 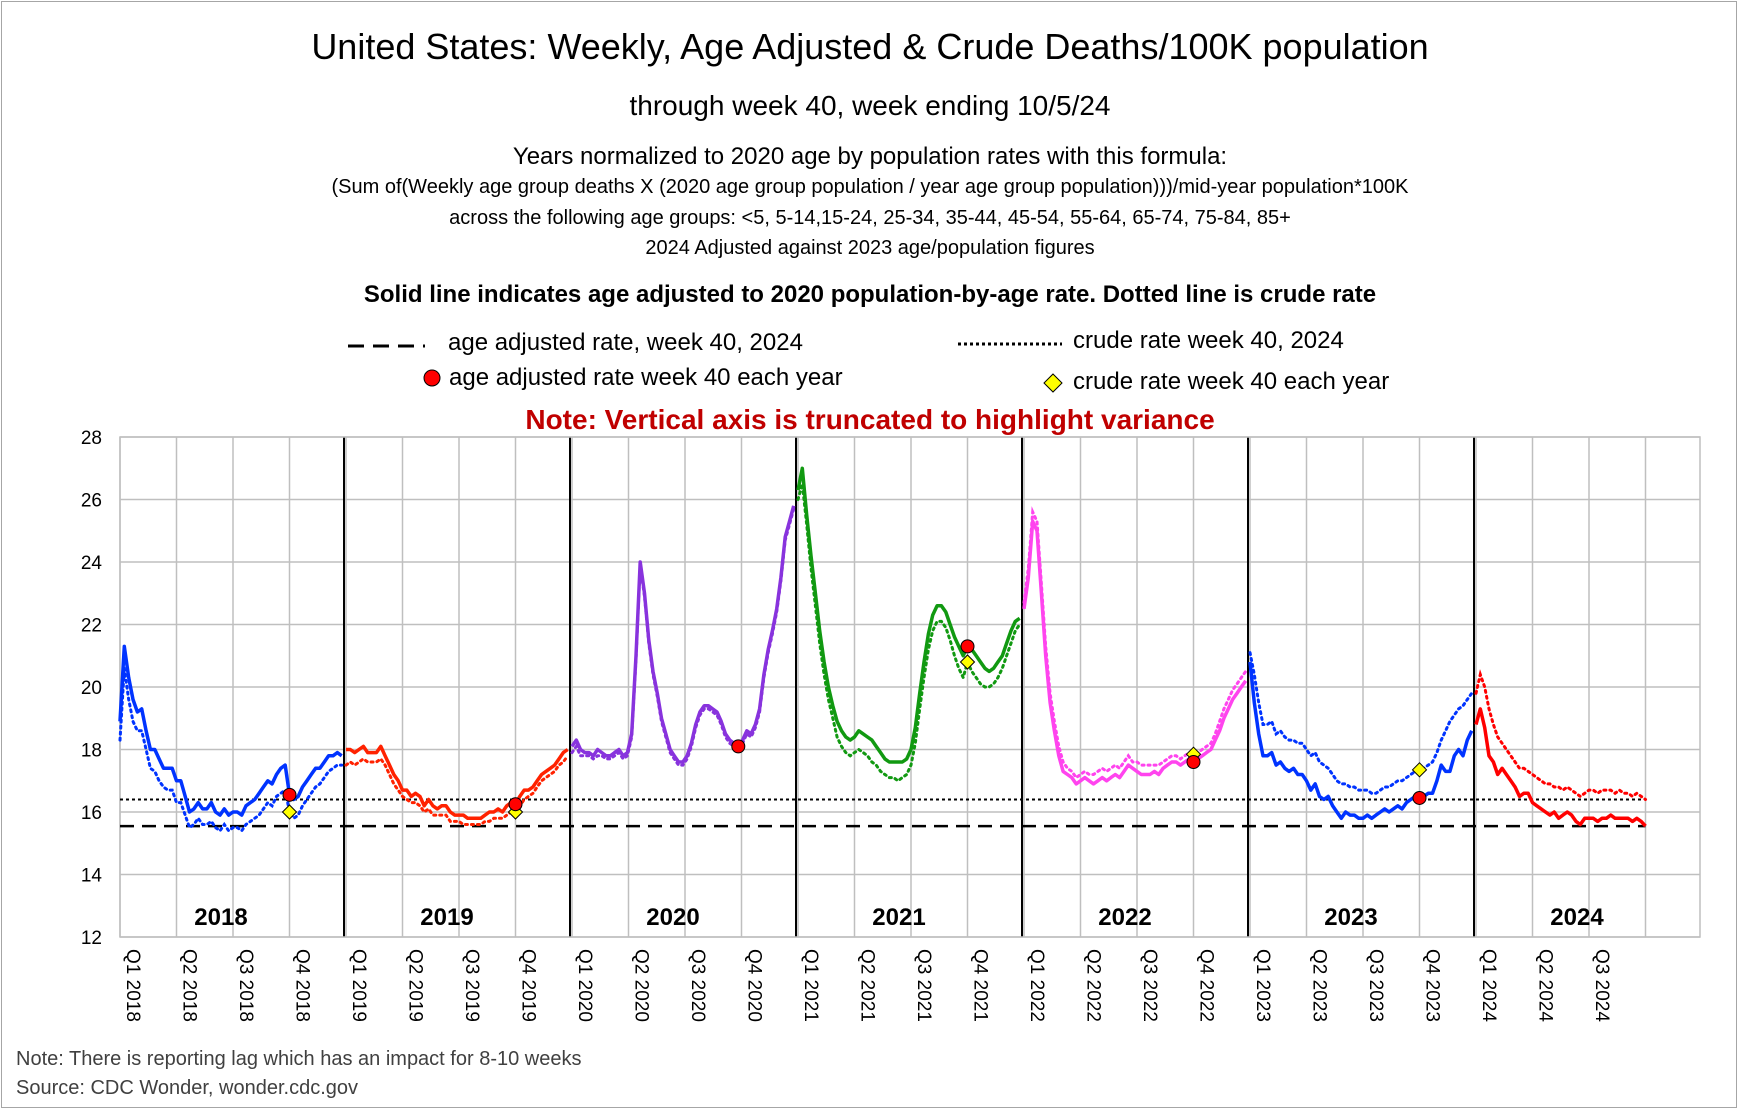 I want to click on legend-crude-marker-swatch, so click(x=1053, y=383).